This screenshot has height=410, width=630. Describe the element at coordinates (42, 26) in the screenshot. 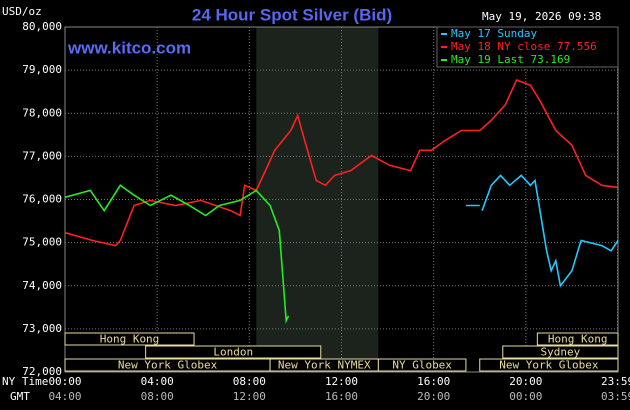

I see `y-tick-label: 80,000` at that location.